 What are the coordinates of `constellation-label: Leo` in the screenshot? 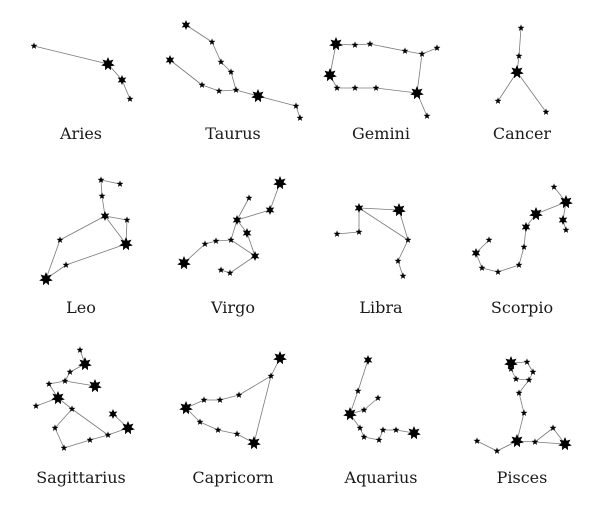 It's located at (81, 307).